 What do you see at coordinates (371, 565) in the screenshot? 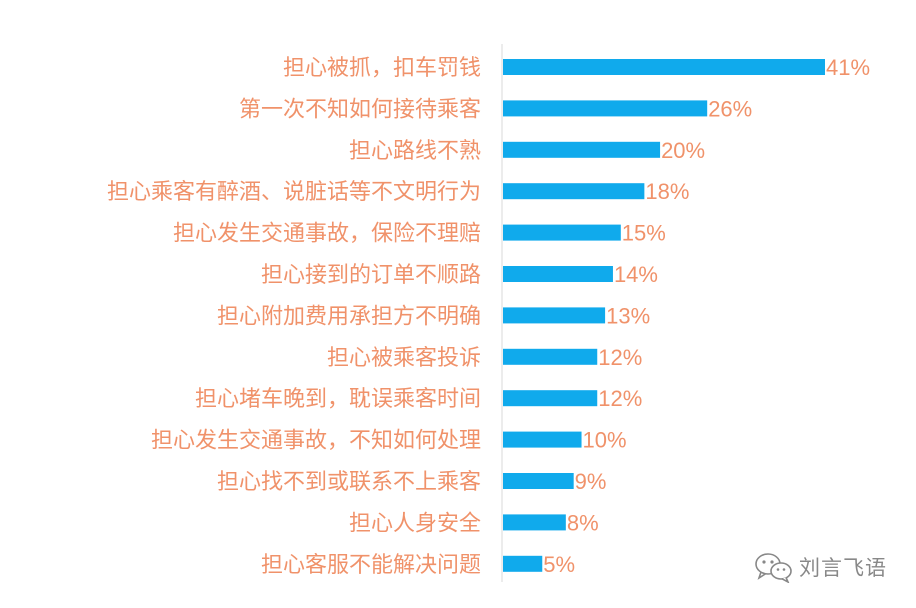
I see `category-label-13: 担心客服不能解决问题` at bounding box center [371, 565].